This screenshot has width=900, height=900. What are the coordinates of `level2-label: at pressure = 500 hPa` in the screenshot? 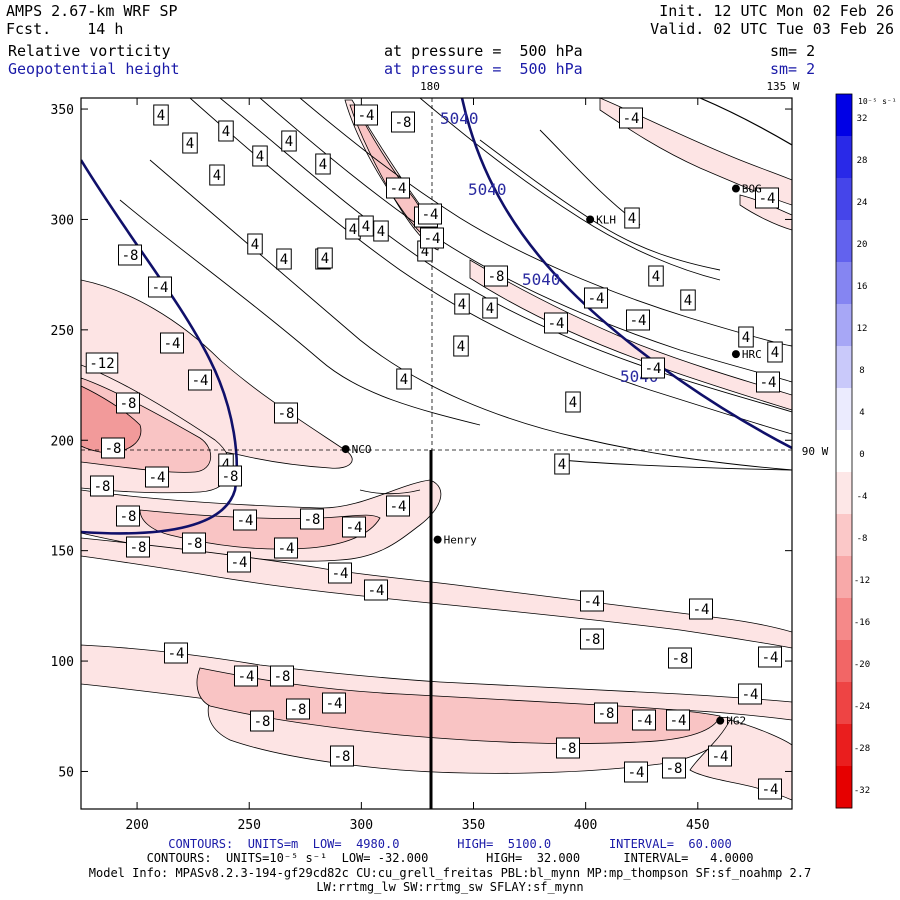 It's located at (483, 69).